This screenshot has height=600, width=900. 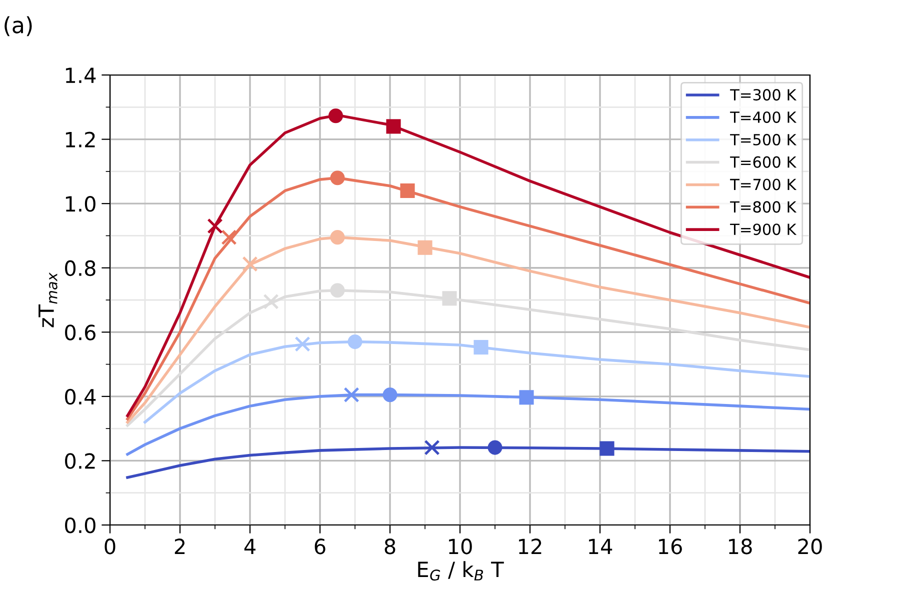 I want to click on y-tick-label: 1.4, so click(x=81, y=75).